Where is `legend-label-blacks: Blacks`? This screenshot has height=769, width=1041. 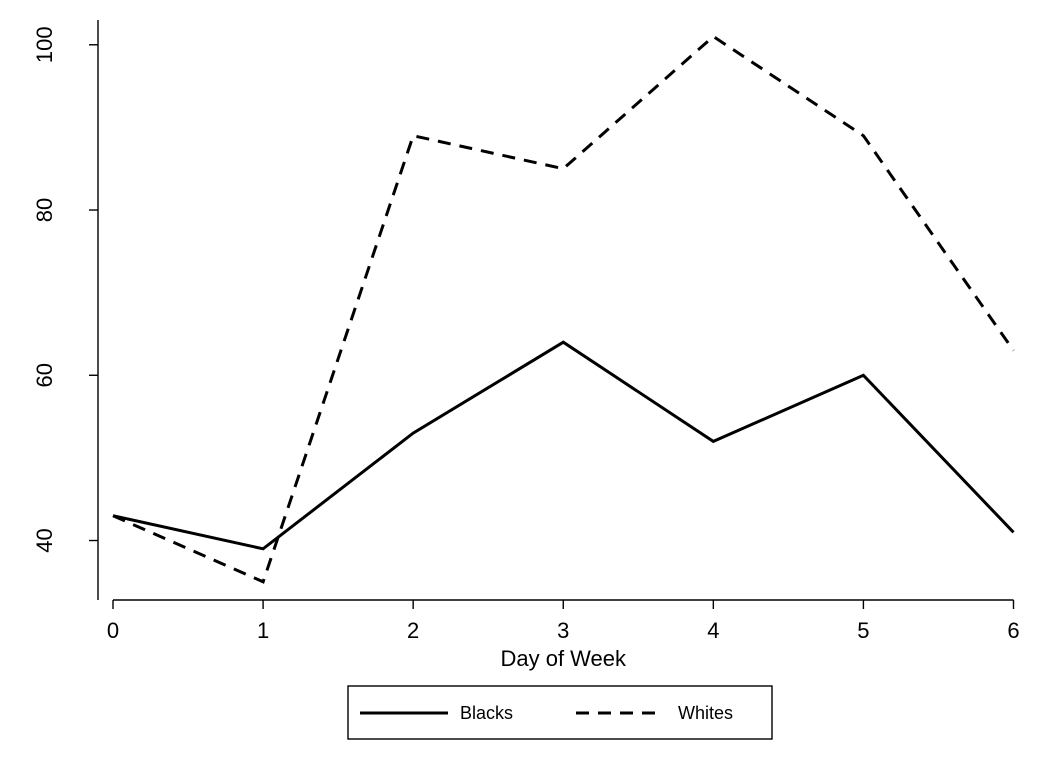 legend-label-blacks: Blacks is located at coordinates (486, 713).